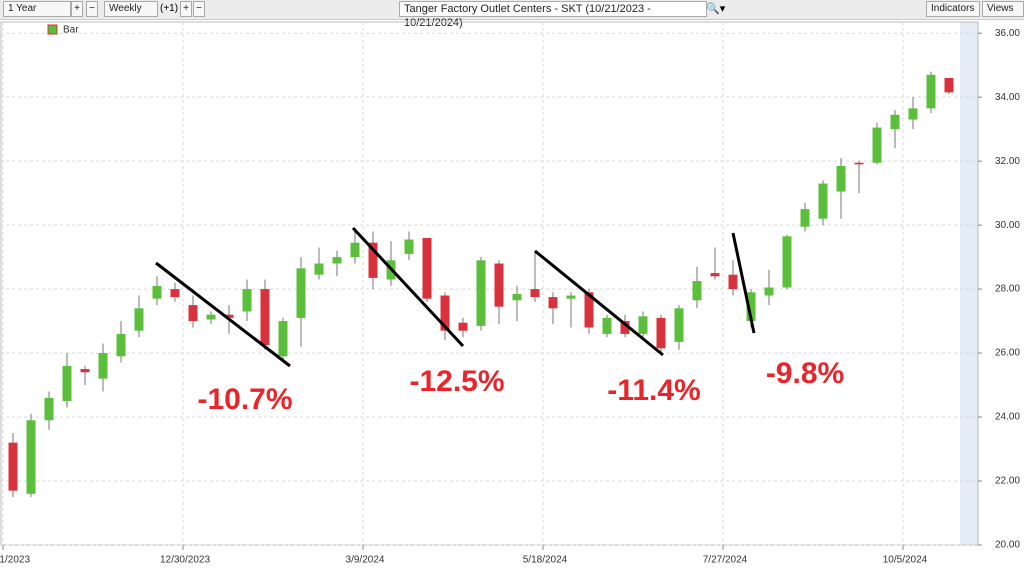 Image resolution: width=1024 pixels, height=569 pixels. Describe the element at coordinates (1007, 225) in the screenshot. I see `y-tick-label: 30.00` at that location.